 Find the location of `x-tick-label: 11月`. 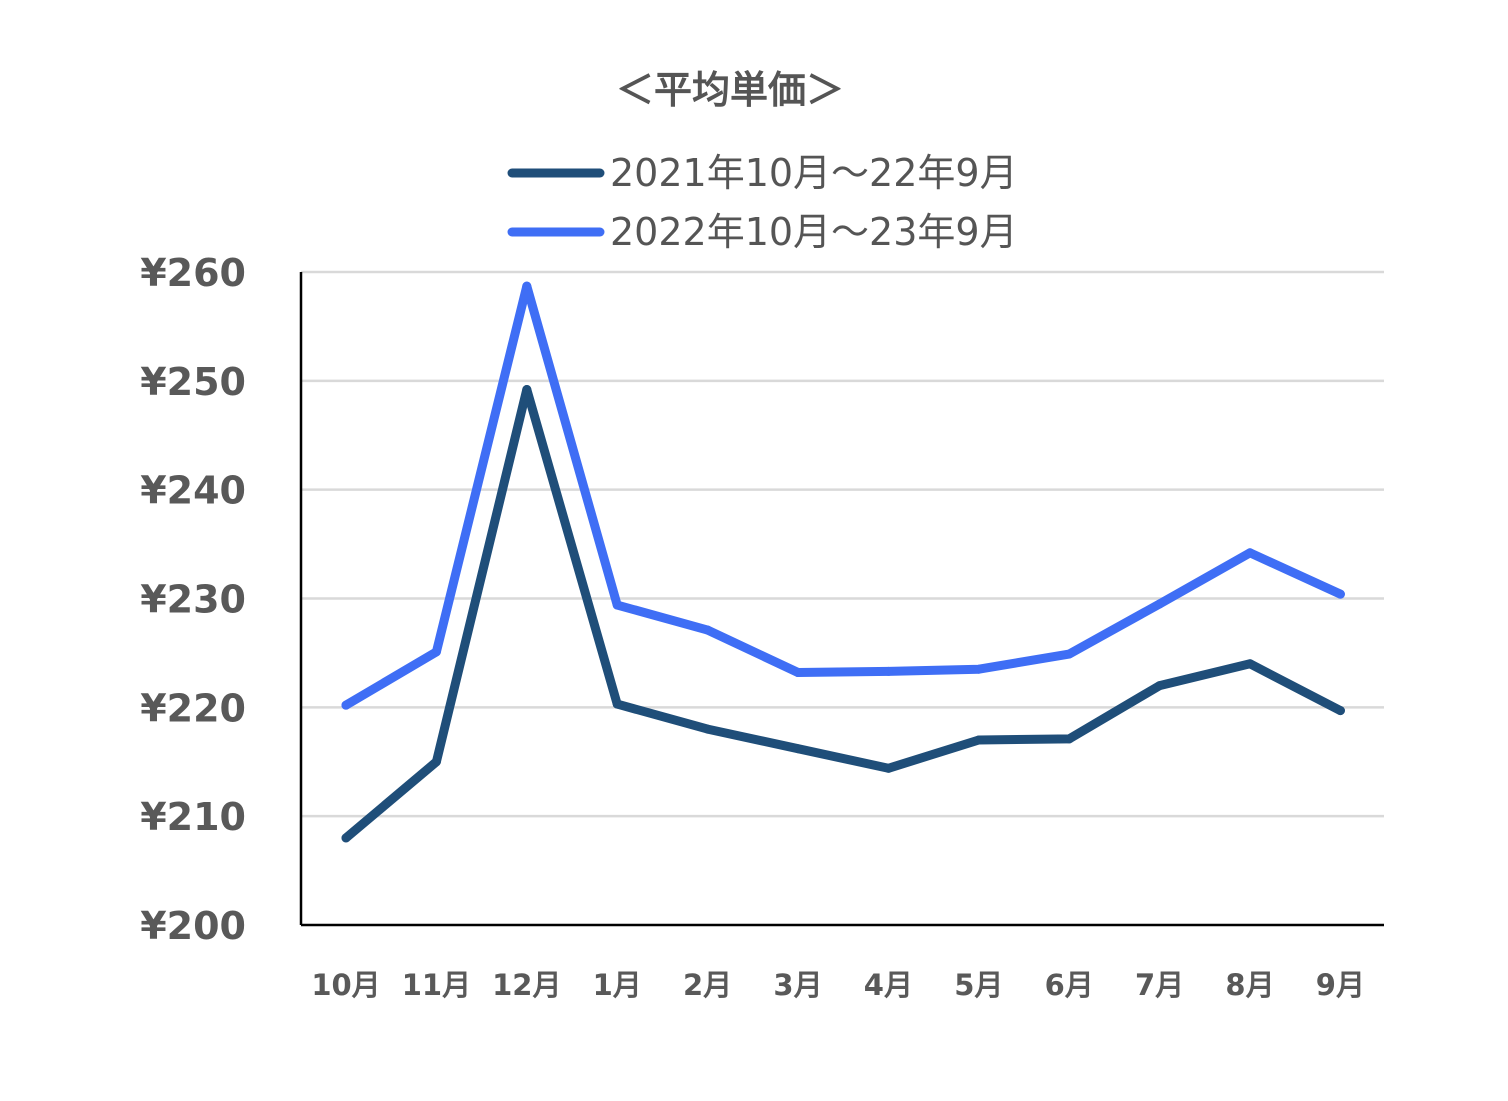

x-tick-label: 11月 is located at coordinates (436, 985).